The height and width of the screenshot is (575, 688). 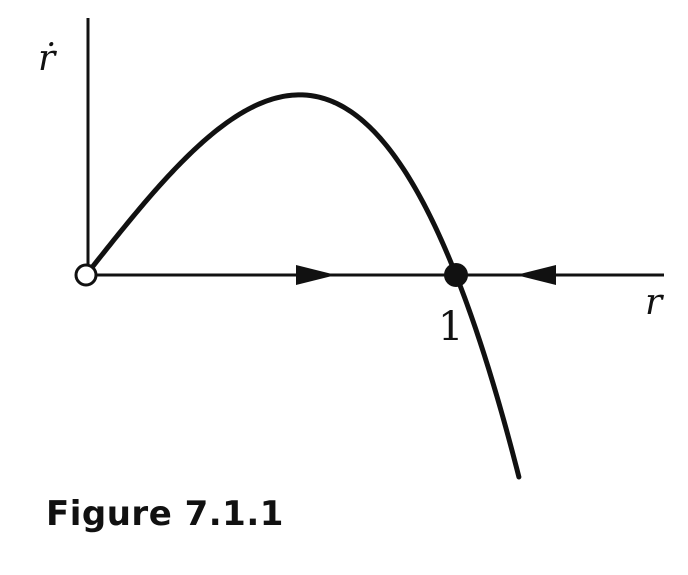 I want to click on unstable-fixed-point, so click(x=86, y=275).